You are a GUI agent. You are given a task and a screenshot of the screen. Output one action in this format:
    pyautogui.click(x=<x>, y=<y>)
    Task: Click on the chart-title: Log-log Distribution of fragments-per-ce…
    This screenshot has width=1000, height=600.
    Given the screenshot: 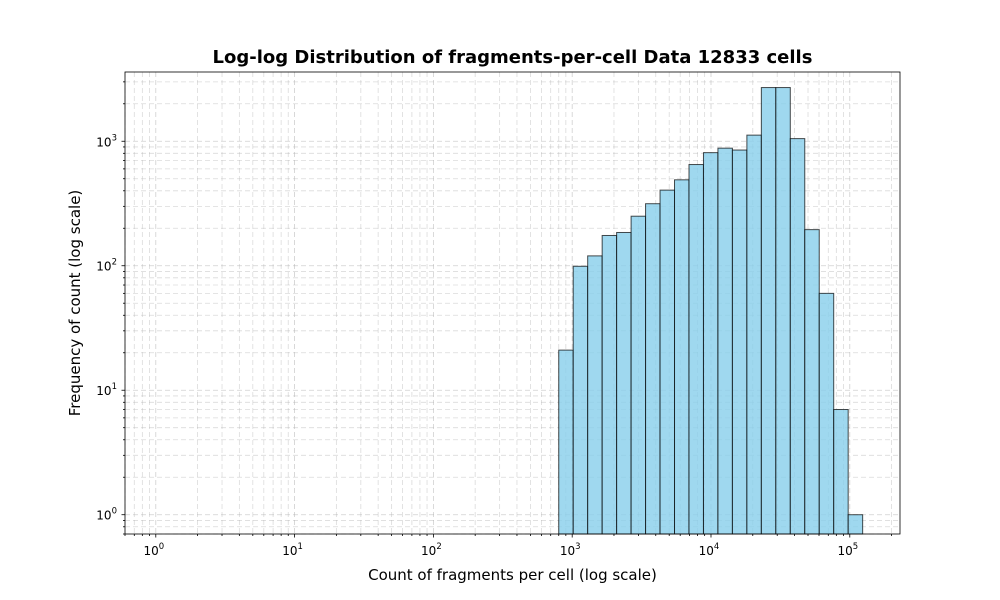 What is the action you would take?
    pyautogui.click(x=513, y=57)
    